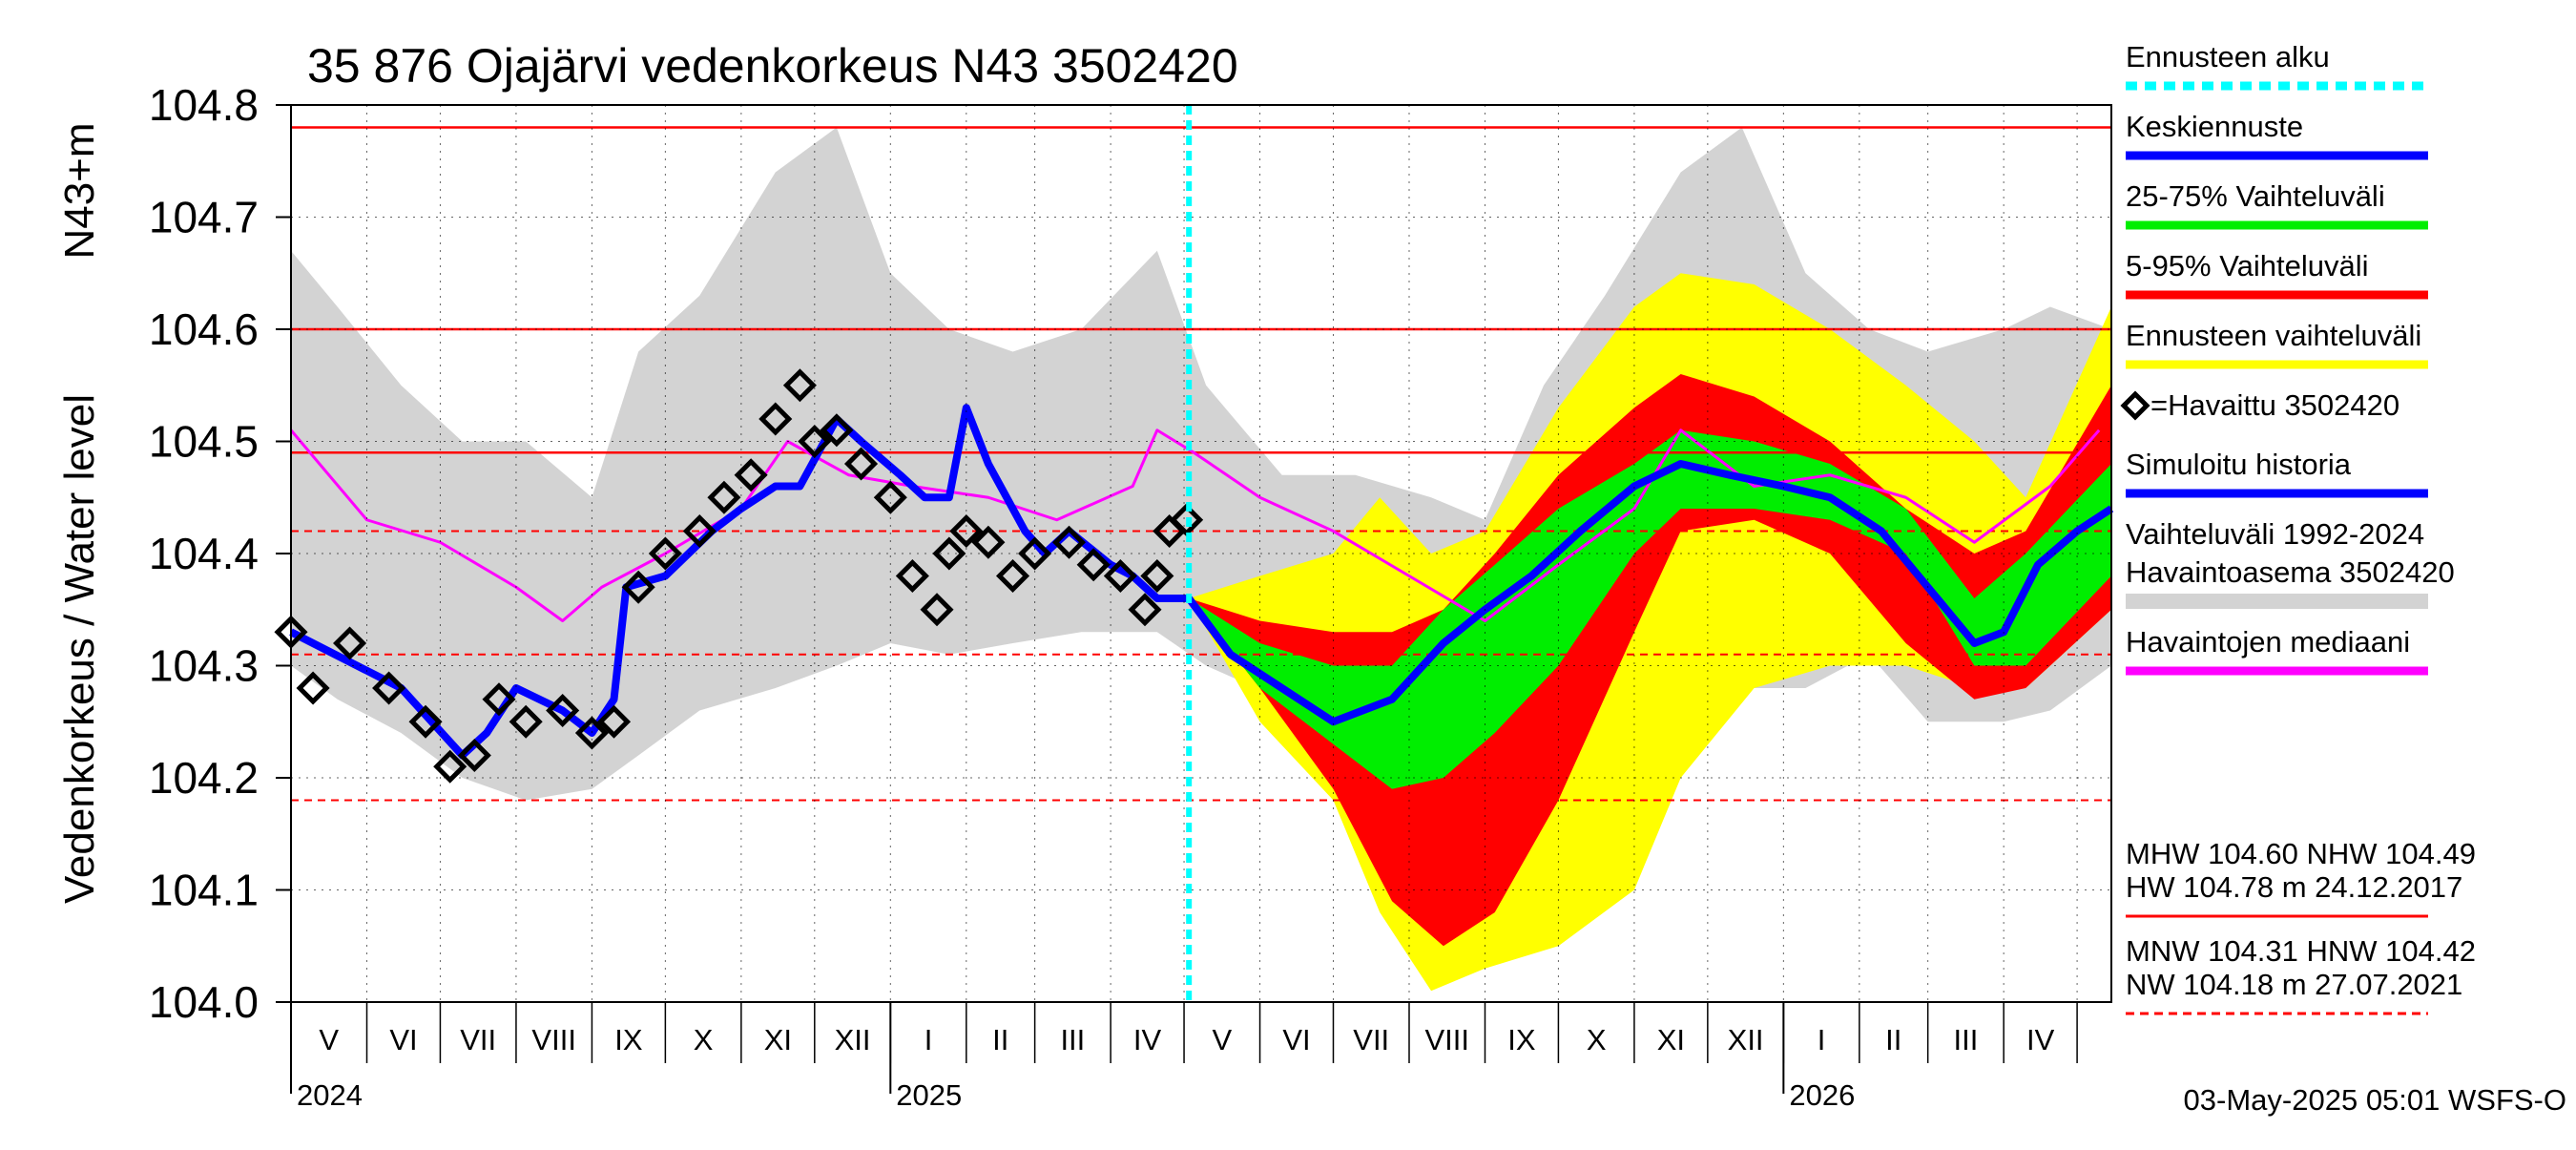 The image size is (2576, 1150). What do you see at coordinates (204, 442) in the screenshot?
I see `y-tick-label: 104.5` at bounding box center [204, 442].